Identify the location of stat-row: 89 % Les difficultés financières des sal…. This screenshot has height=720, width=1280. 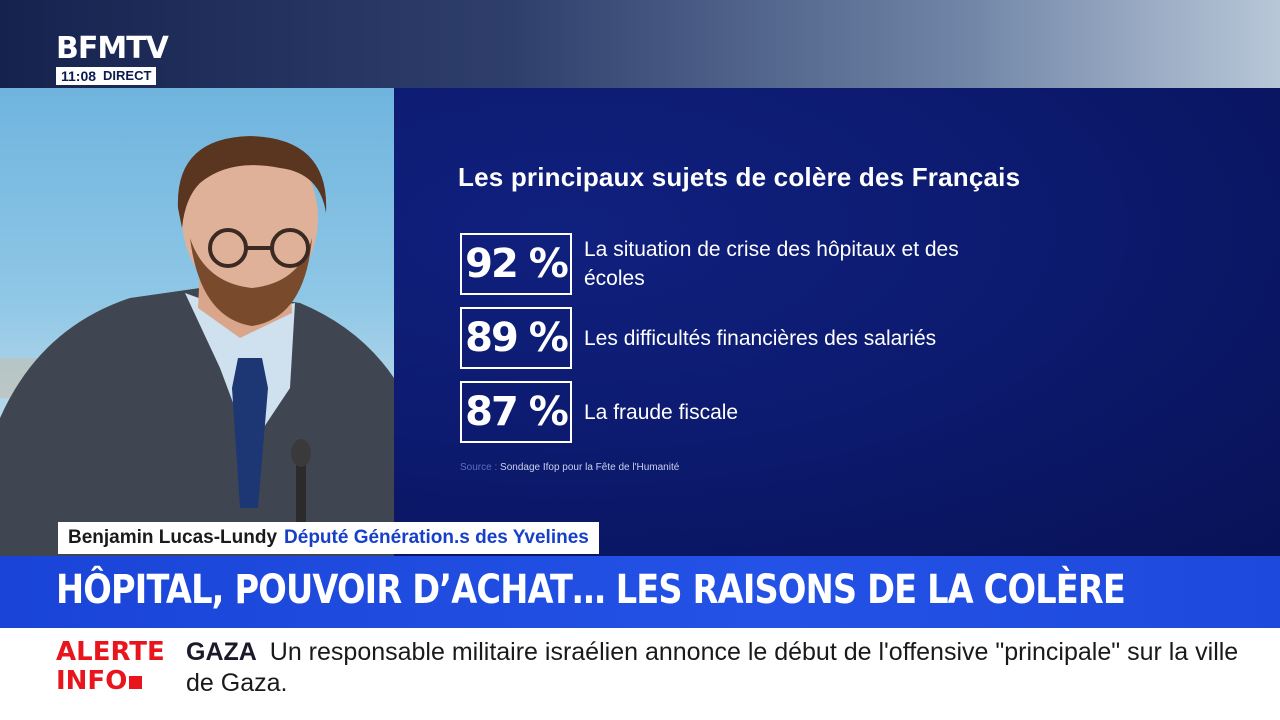
(712, 338).